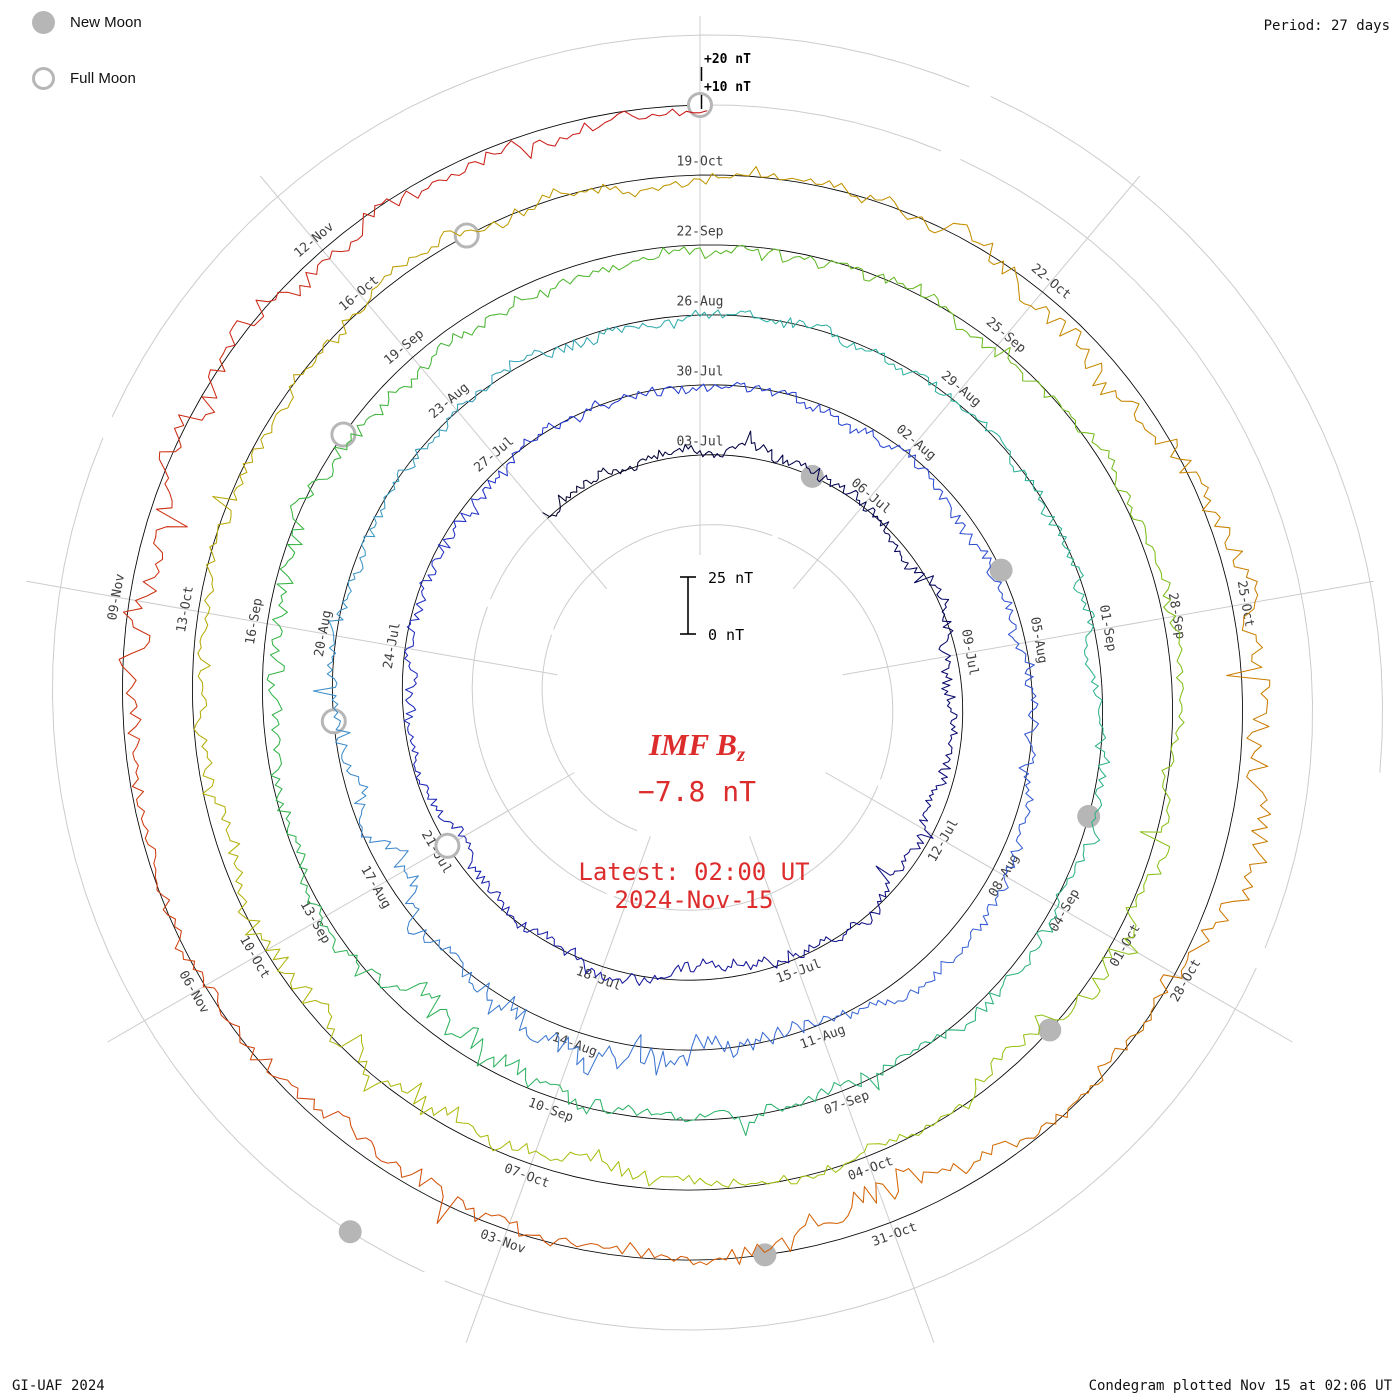 The height and width of the screenshot is (1400, 1400). What do you see at coordinates (1038, 640) in the screenshot?
I see `date-label: 05-Aug` at bounding box center [1038, 640].